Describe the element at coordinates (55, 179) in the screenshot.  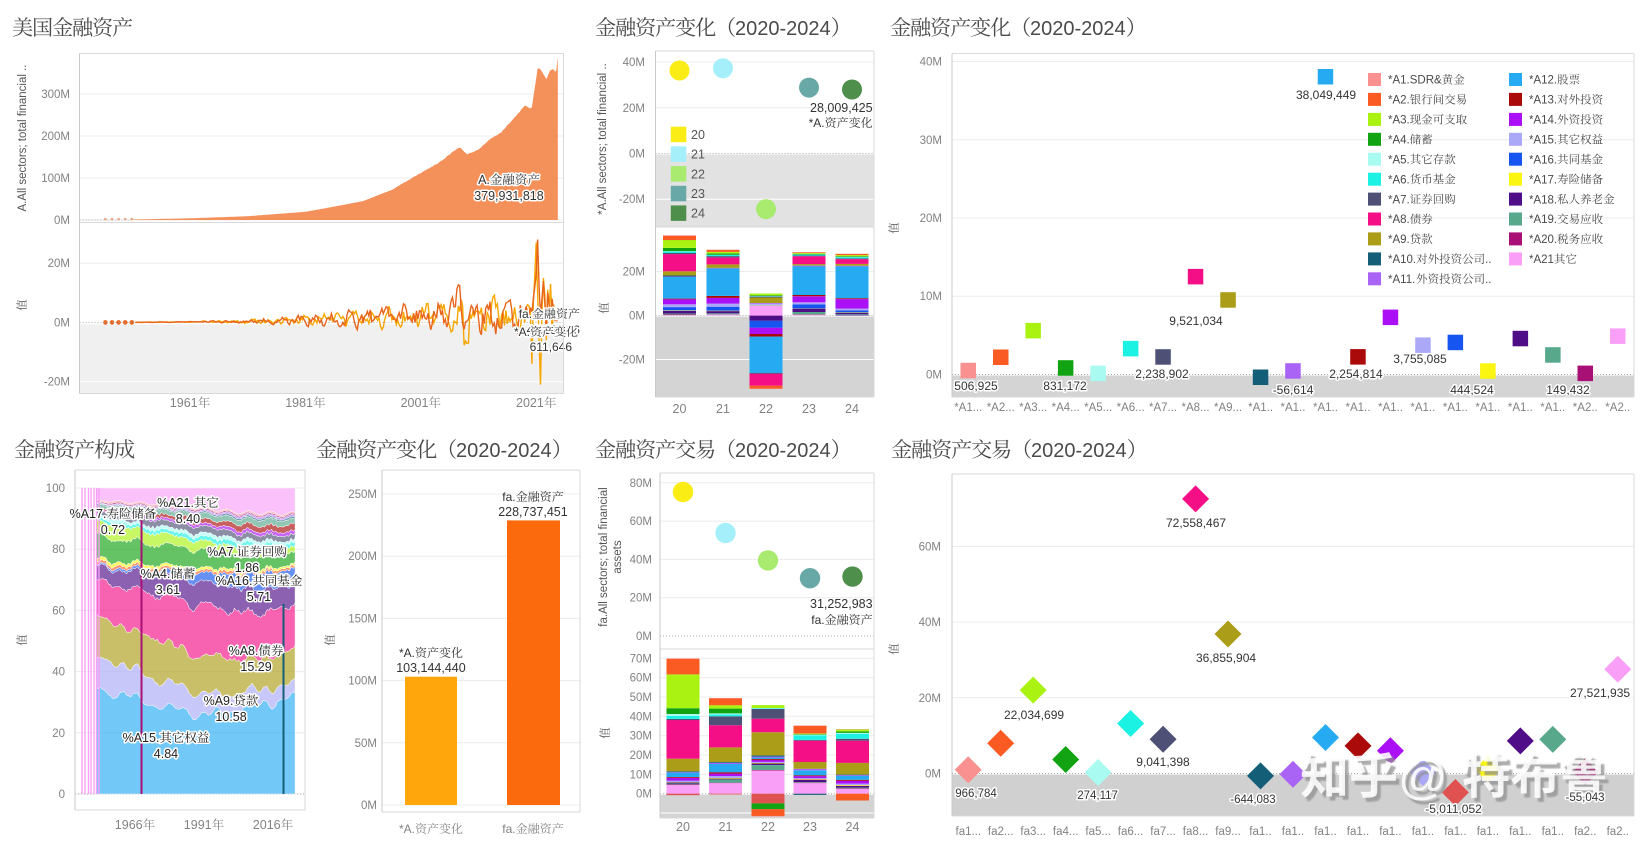
I see `svg-text: 100M` at that location.